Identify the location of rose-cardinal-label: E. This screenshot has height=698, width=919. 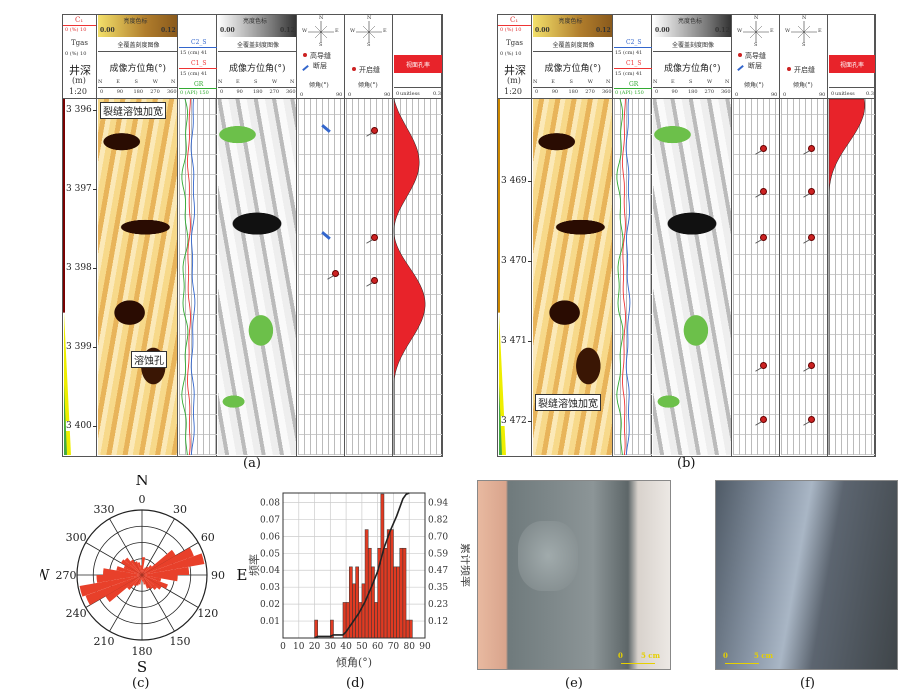
(242, 575).